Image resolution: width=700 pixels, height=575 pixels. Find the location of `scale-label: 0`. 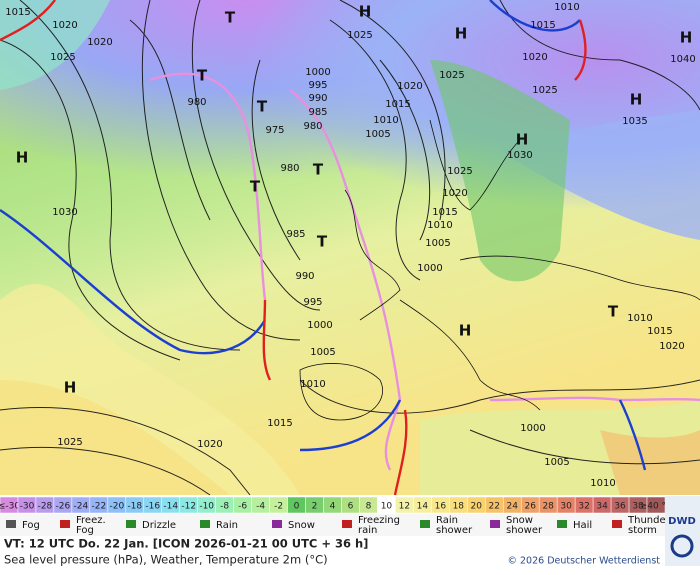

scale-label: 0 is located at coordinates (297, 507).